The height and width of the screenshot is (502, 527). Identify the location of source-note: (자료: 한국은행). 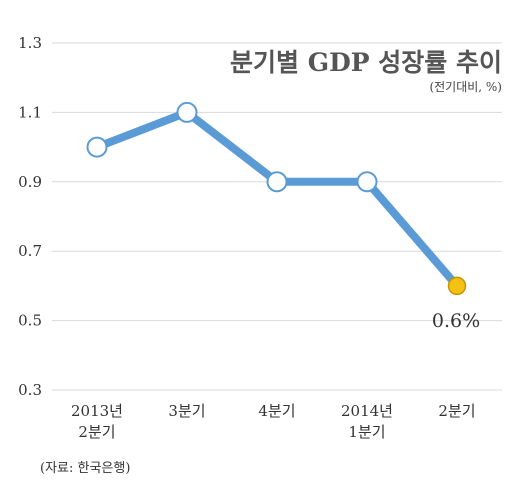
(85, 468).